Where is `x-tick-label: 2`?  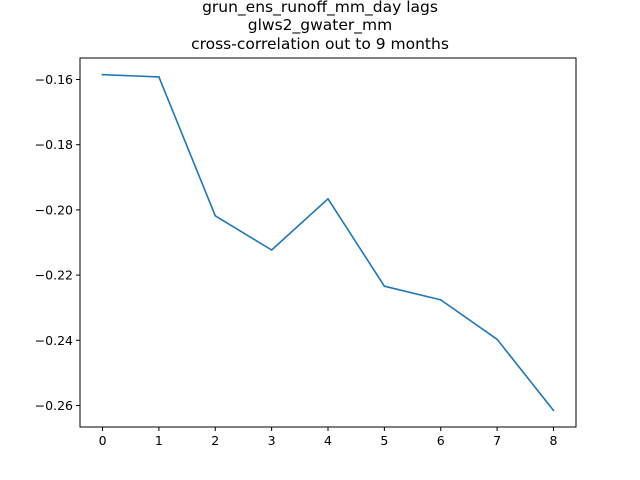
x-tick-label: 2 is located at coordinates (215, 440).